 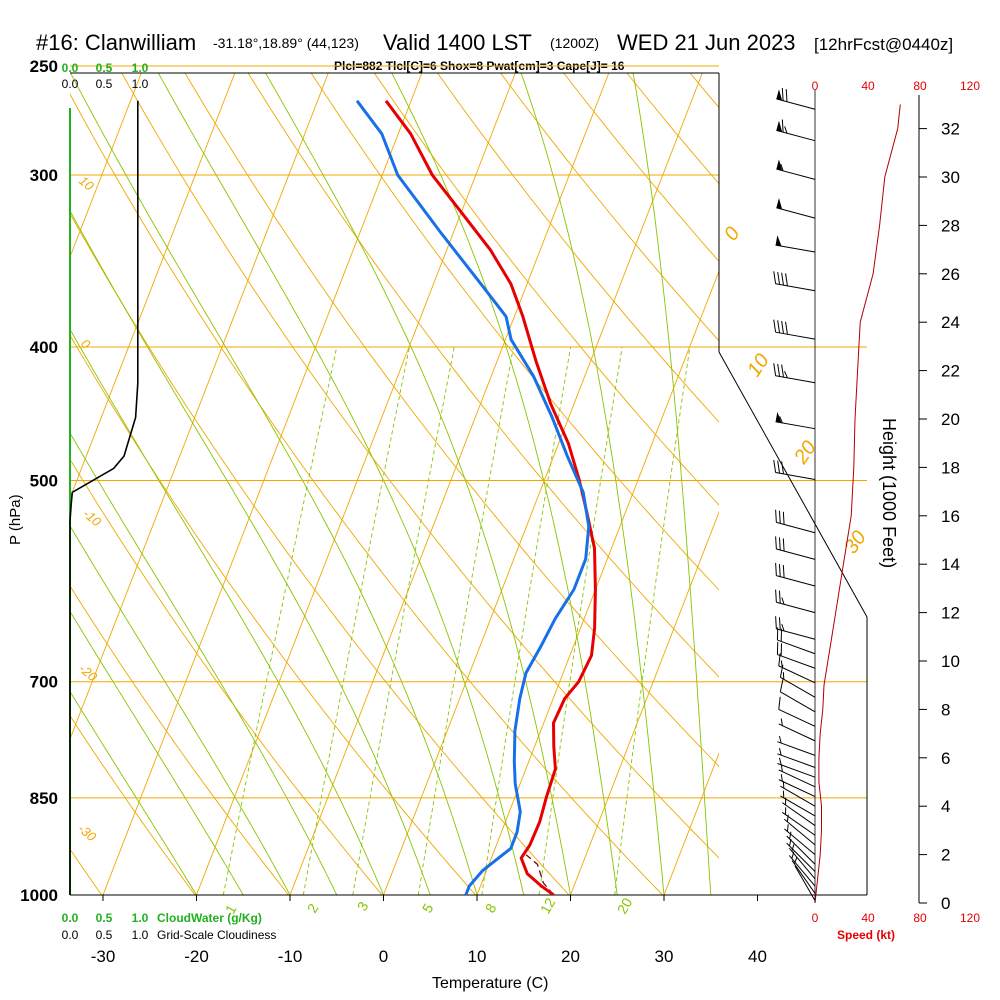 What do you see at coordinates (706, 42) in the screenshot?
I see `title-date: WED 21 Jun 2023` at bounding box center [706, 42].